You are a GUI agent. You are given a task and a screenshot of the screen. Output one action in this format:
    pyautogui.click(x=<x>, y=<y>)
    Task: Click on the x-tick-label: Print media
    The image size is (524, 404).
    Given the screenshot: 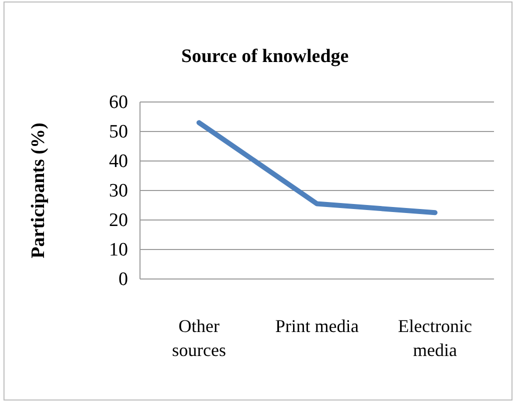 What is the action you would take?
    pyautogui.click(x=317, y=326)
    